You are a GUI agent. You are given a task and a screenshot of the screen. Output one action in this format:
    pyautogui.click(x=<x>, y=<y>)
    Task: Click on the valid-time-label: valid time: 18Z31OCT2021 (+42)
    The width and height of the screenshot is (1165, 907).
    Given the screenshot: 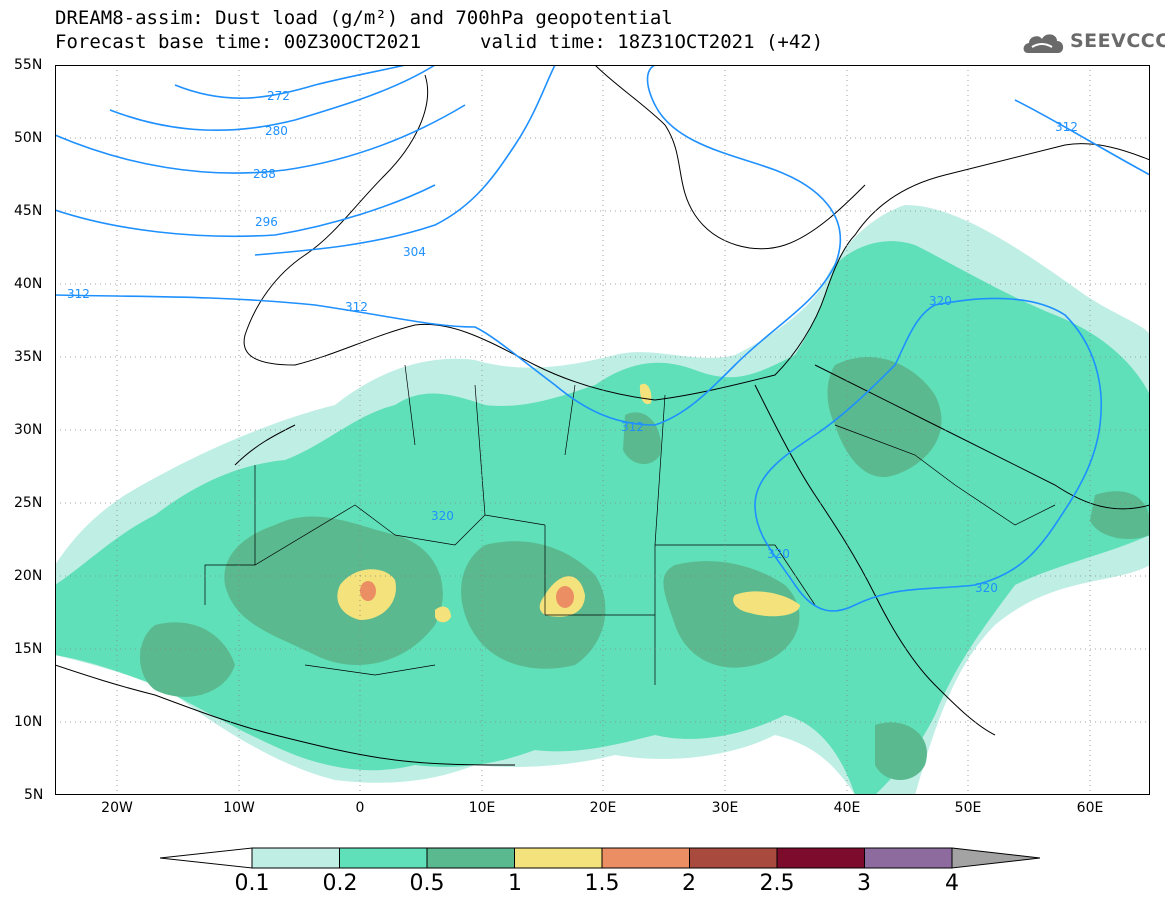 What is the action you would take?
    pyautogui.click(x=652, y=42)
    